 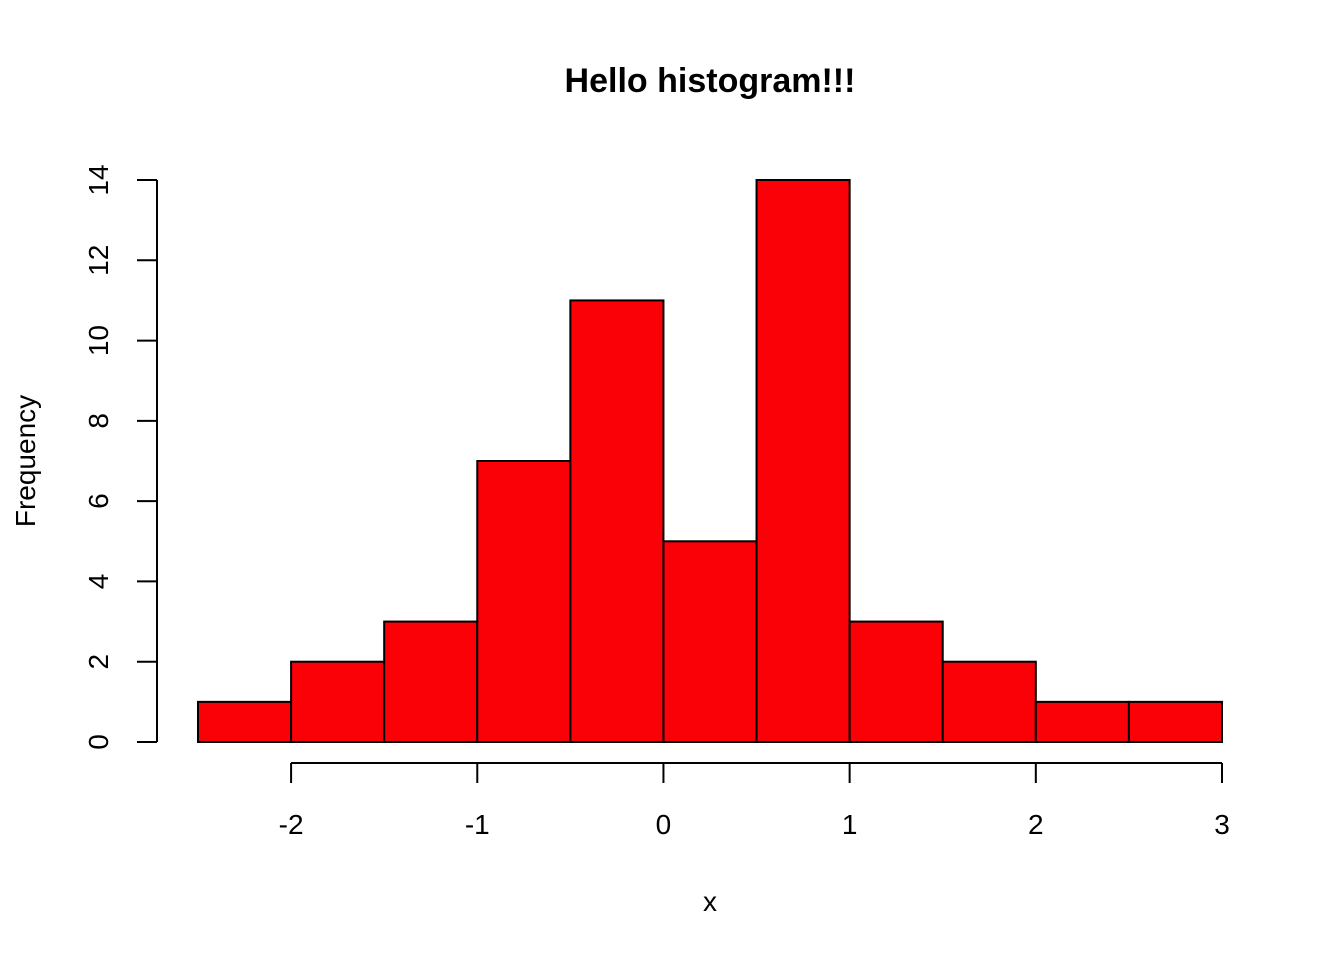 What do you see at coordinates (98, 260) in the screenshot?
I see `y-tick-label-6: 12` at bounding box center [98, 260].